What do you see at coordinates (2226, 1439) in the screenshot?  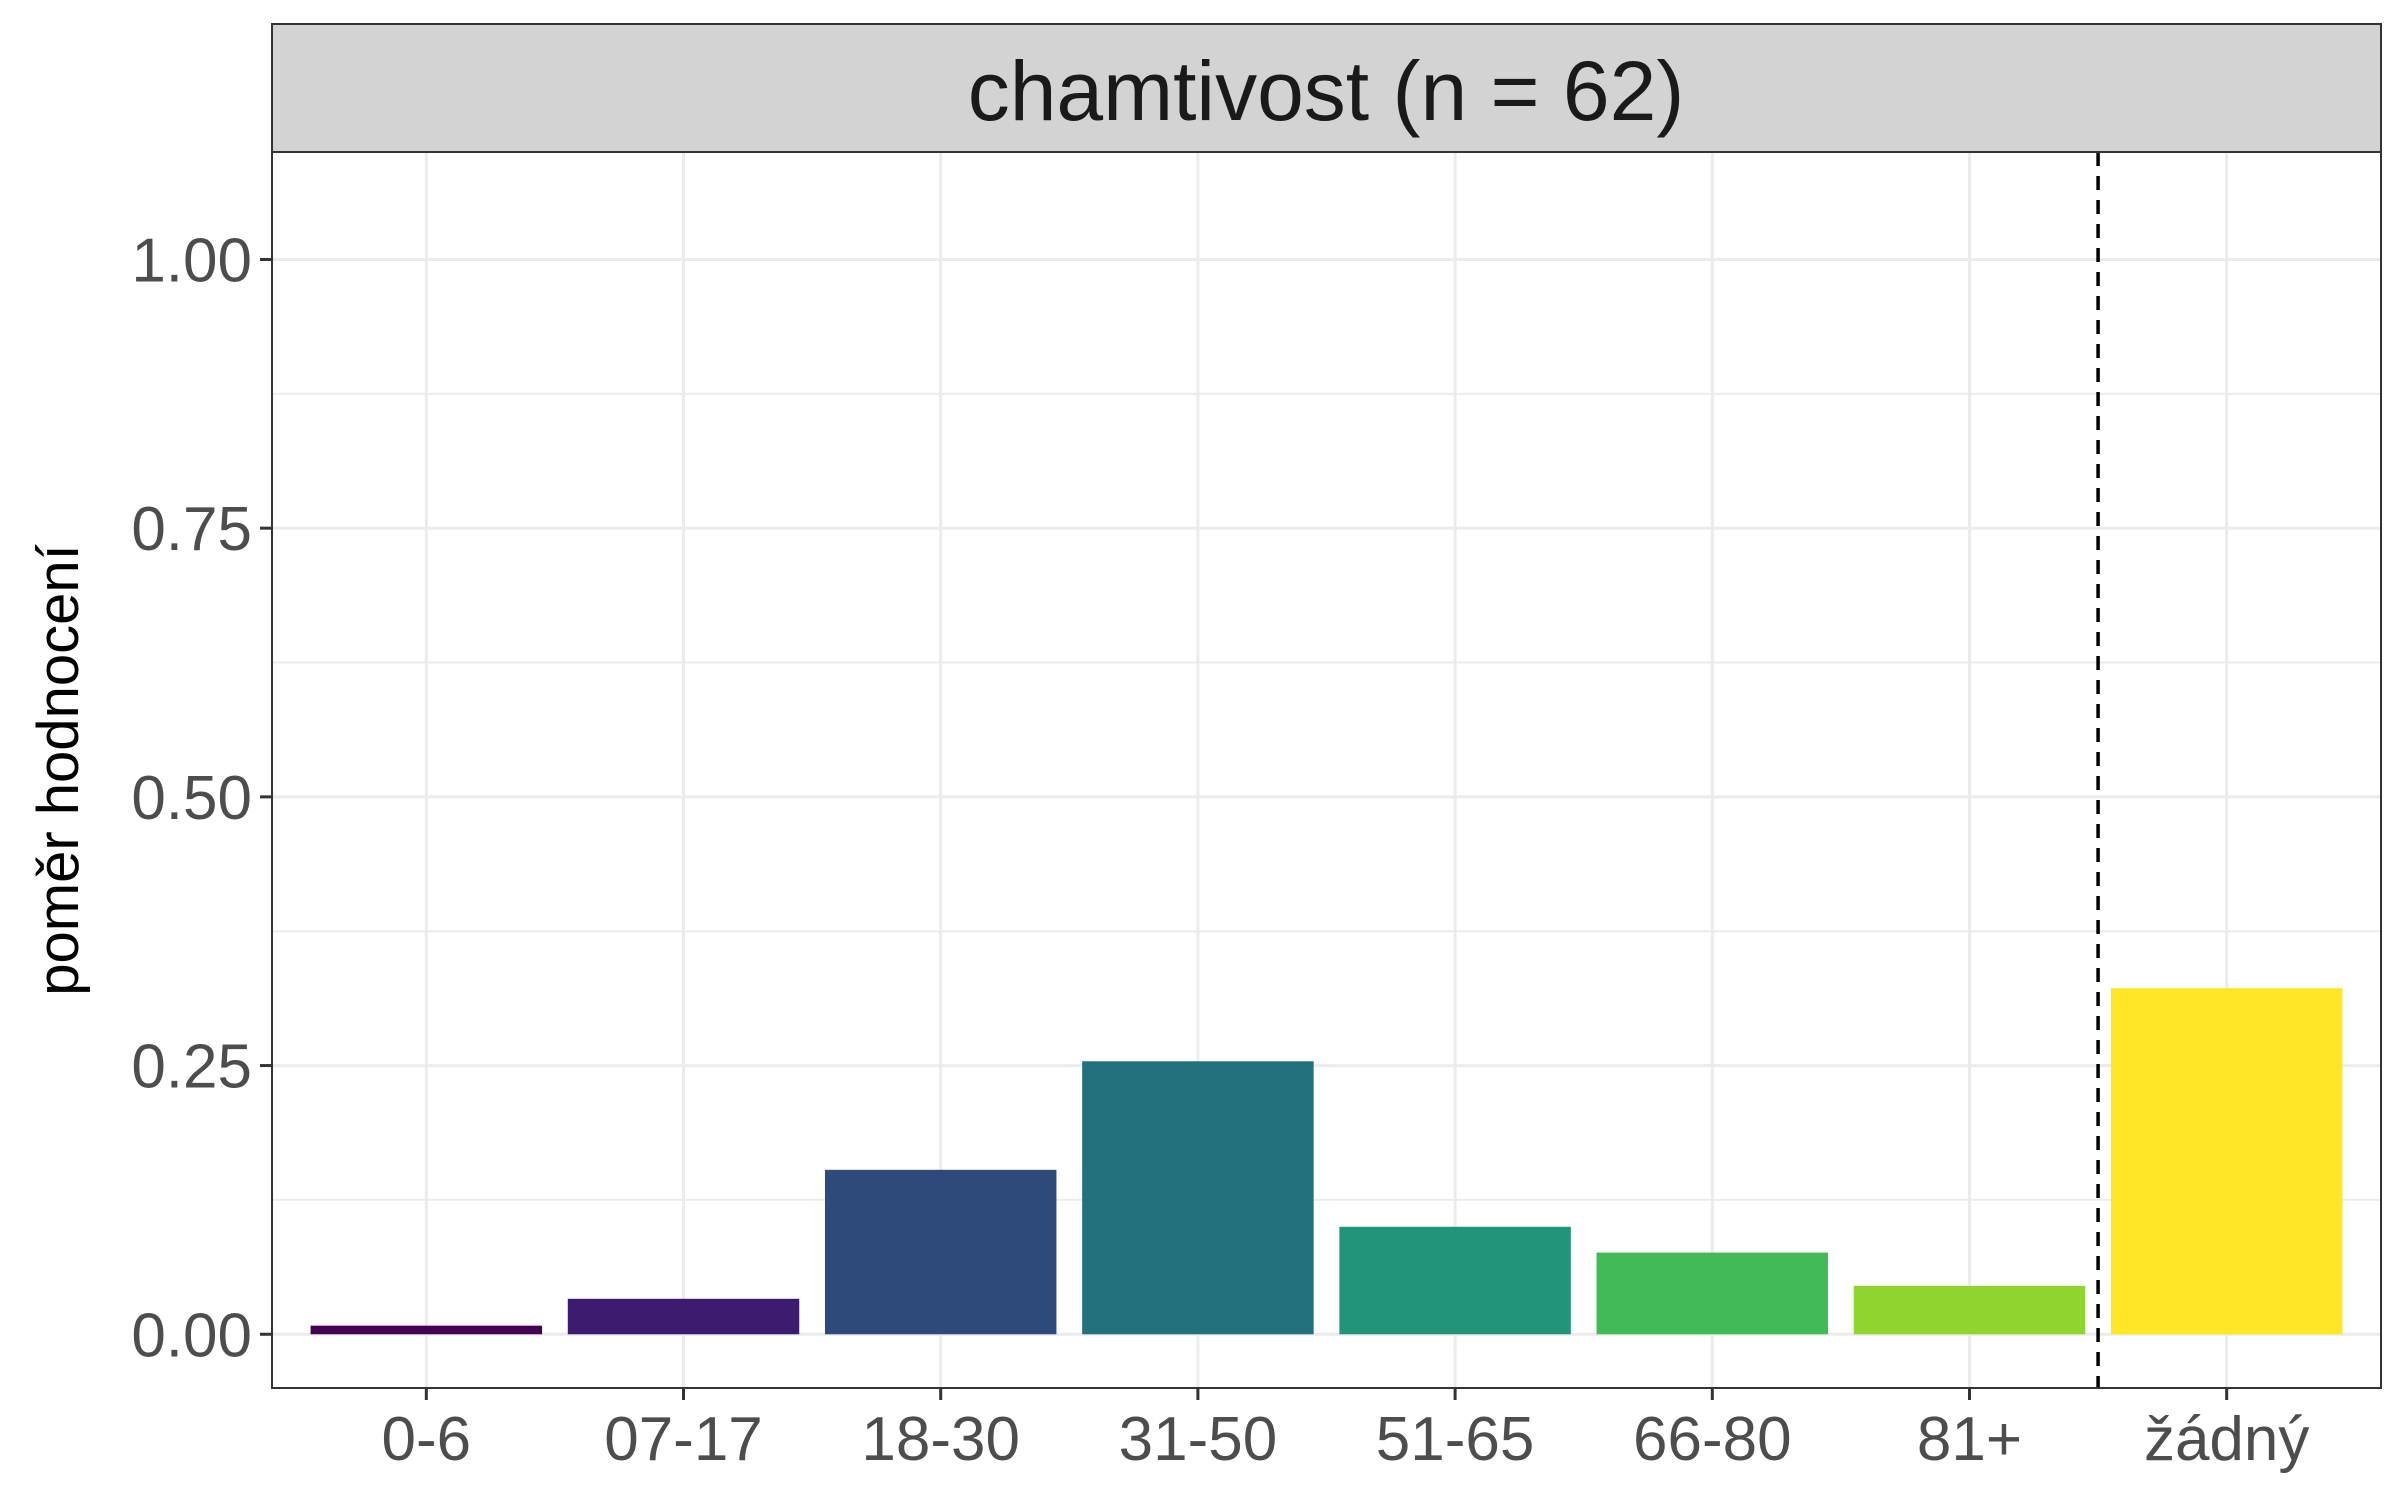 I see `x-tick-label: žádný` at bounding box center [2226, 1439].